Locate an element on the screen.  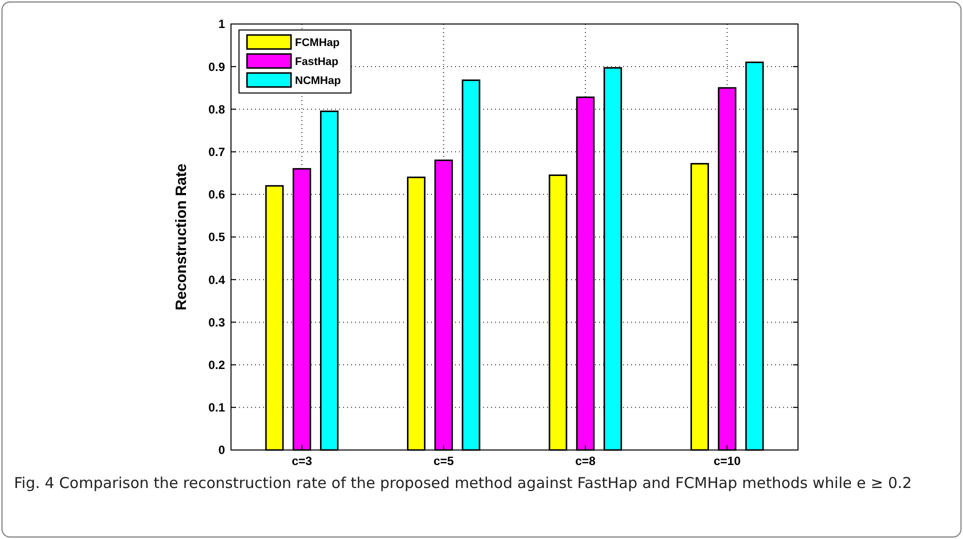
y-tick-label: 0.8 is located at coordinates (217, 109).